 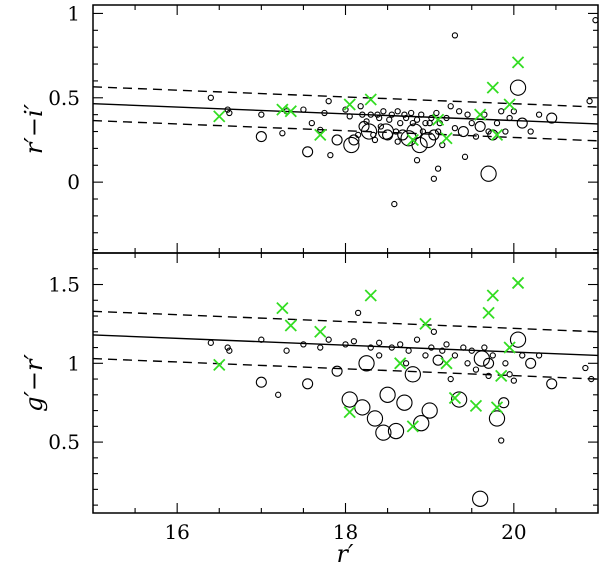 I want to click on top-ylabel: r′−i′, so click(x=34, y=128).